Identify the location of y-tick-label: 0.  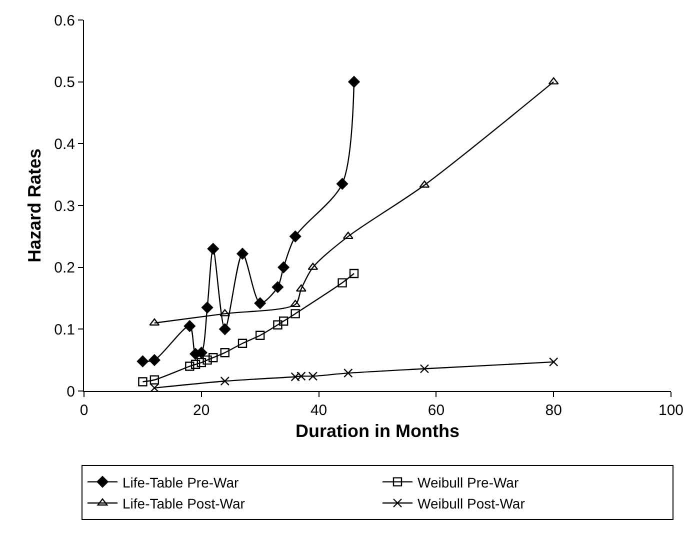
(70, 391).